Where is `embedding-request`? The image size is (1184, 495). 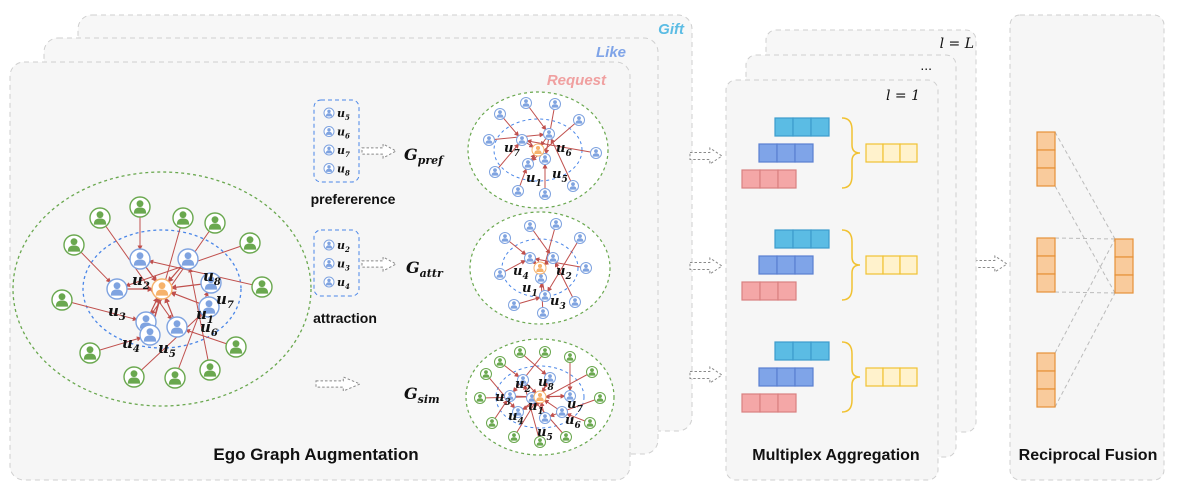 embedding-request is located at coordinates (769, 403).